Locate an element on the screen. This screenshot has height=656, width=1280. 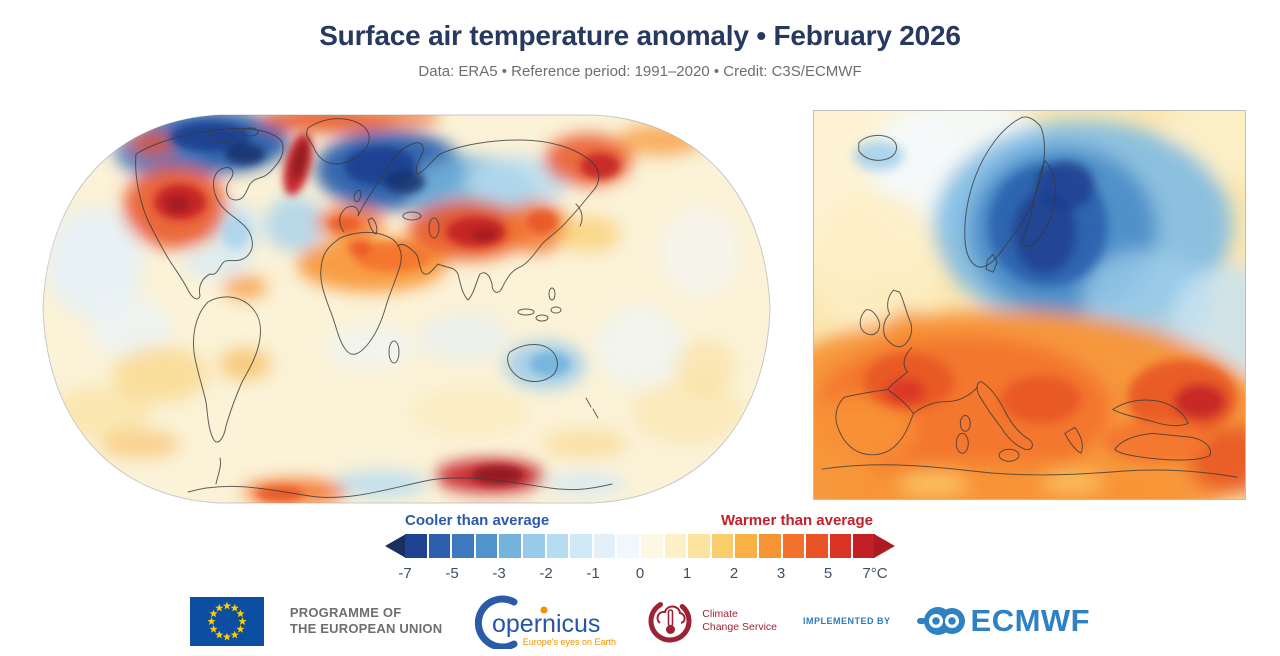
eu-programme-line2: THE EUROPEAN UNION is located at coordinates (366, 628).